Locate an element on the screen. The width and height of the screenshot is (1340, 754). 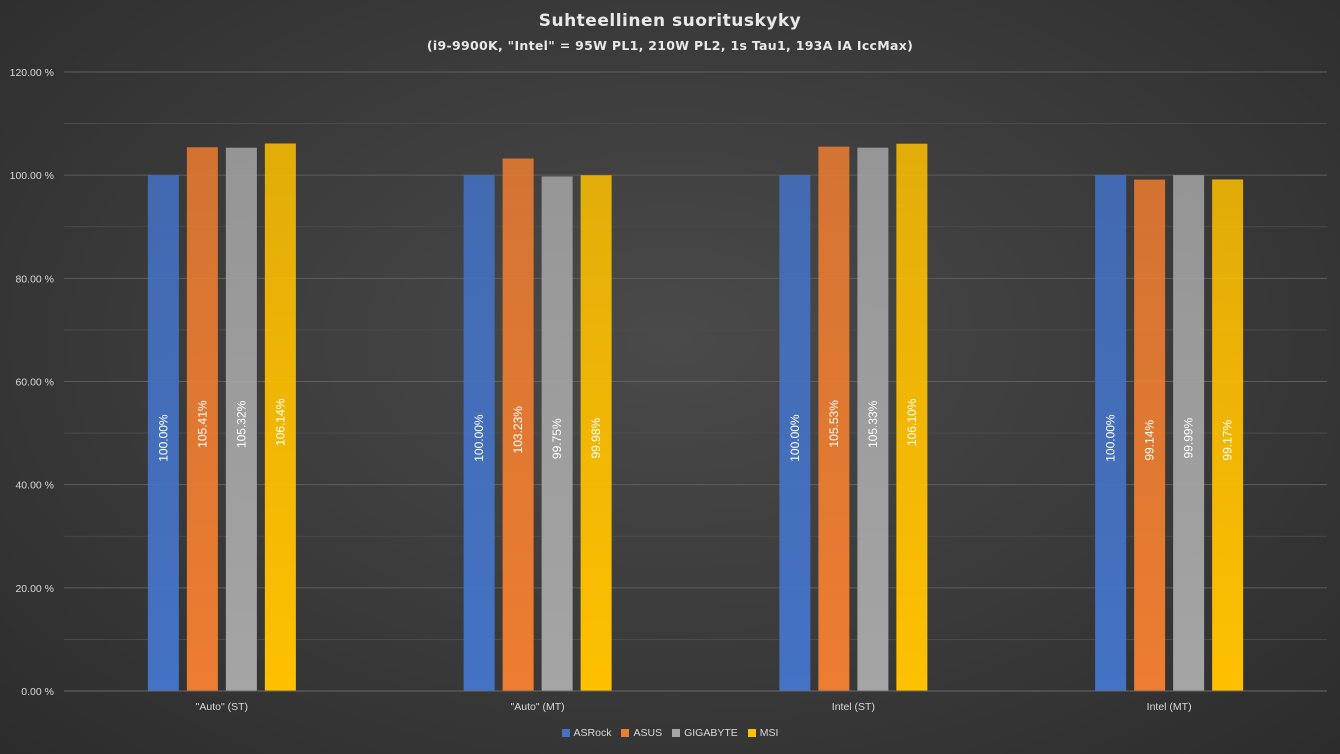
x-category-label: "Auto" (MT) is located at coordinates (538, 707).